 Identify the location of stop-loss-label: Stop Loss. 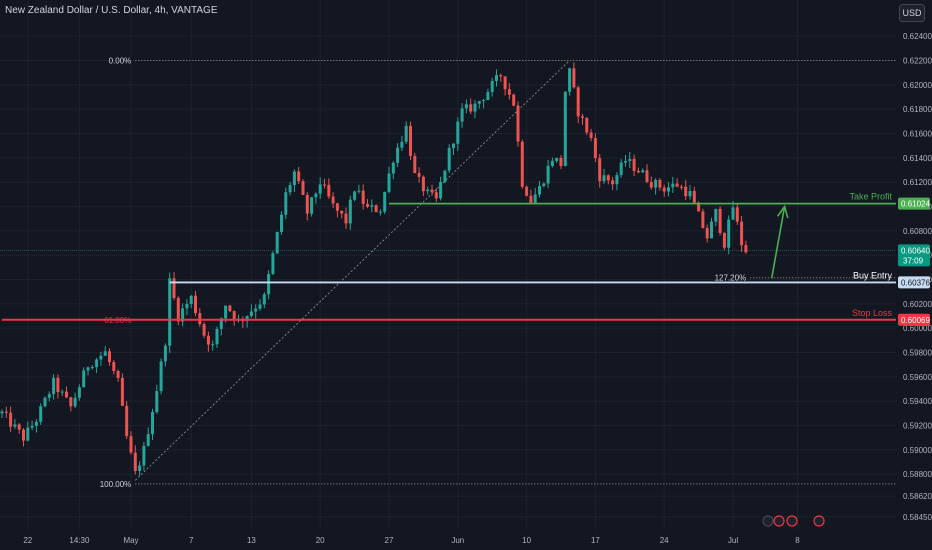
(872, 313).